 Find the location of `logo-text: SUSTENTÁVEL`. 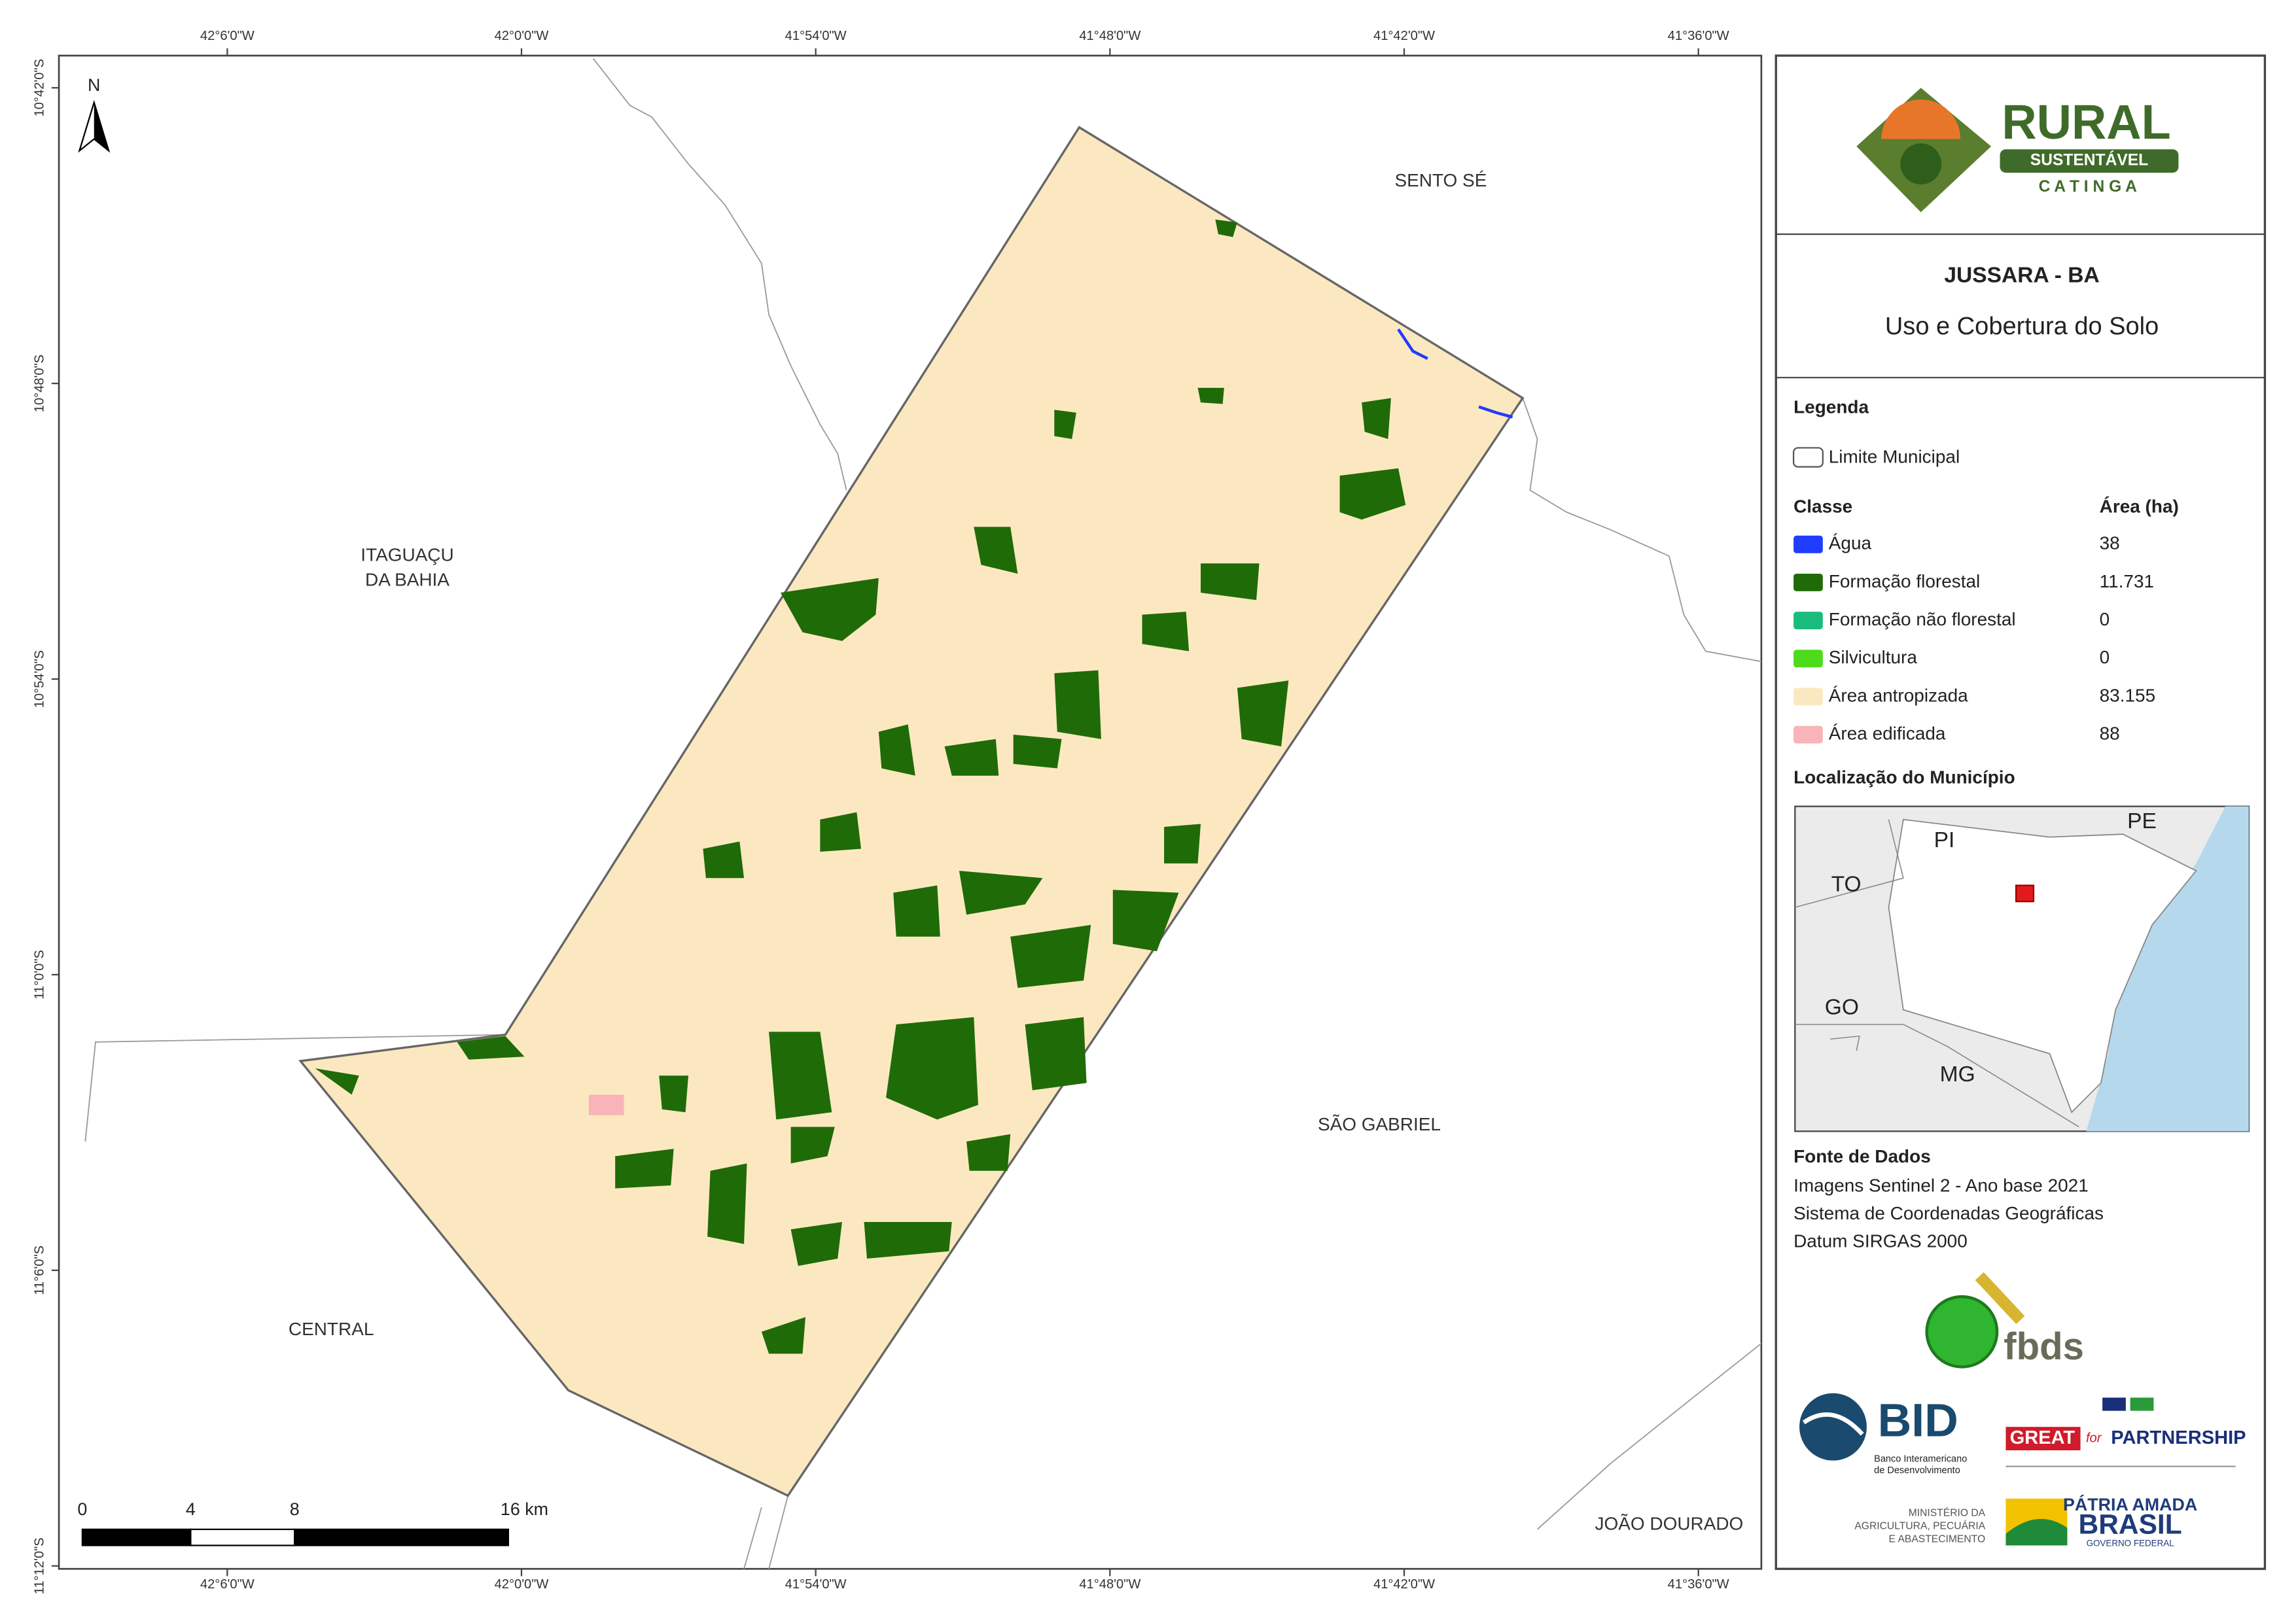

logo-text: SUSTENTÁVEL is located at coordinates (2089, 160).